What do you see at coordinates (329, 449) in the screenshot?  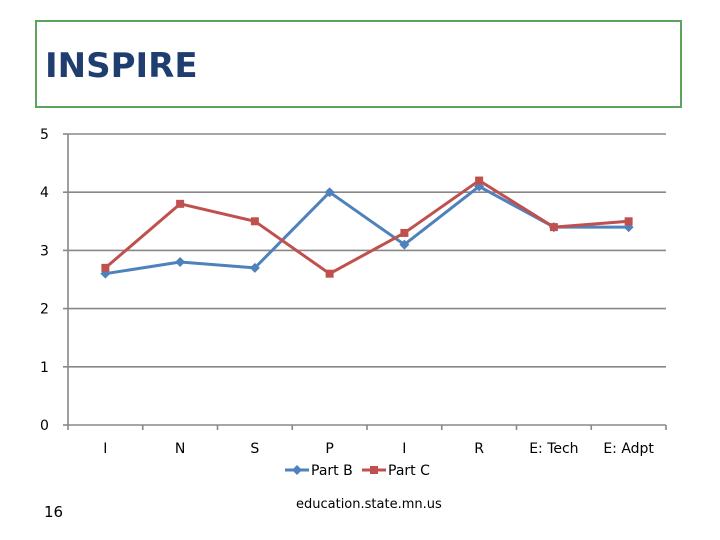 I see `x-tick-label: P` at bounding box center [329, 449].